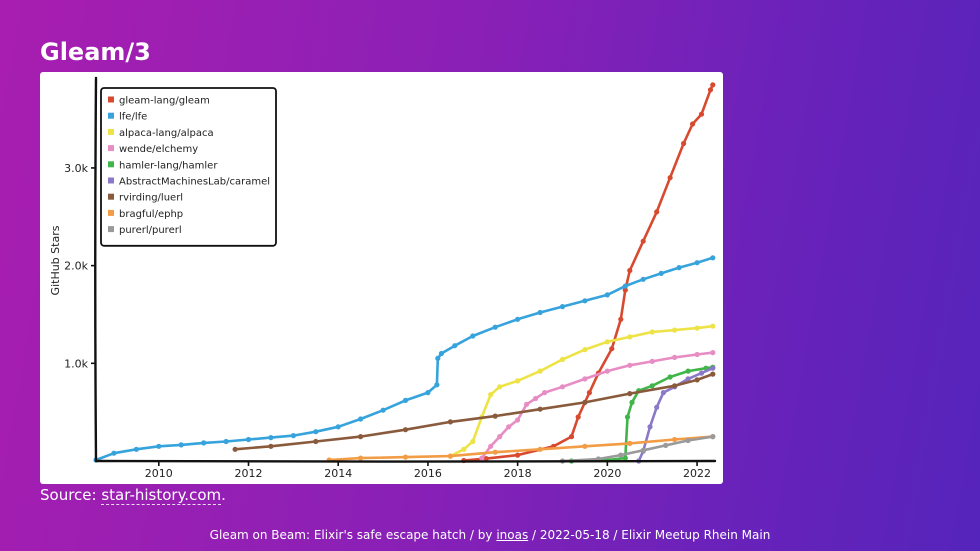 This screenshot has width=980, height=551. Describe the element at coordinates (158, 149) in the screenshot. I see `legend-label: wende/elchemy` at that location.